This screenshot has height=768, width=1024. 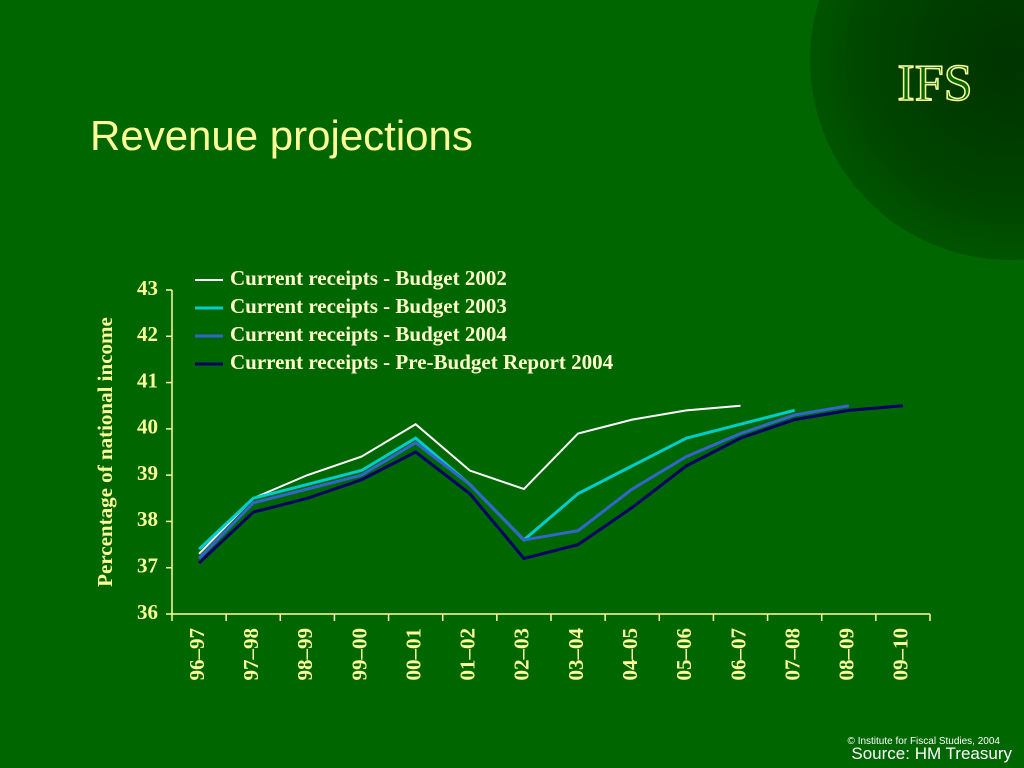 What do you see at coordinates (368, 334) in the screenshot?
I see `legend-label: Current receipts - Budget 2004` at bounding box center [368, 334].